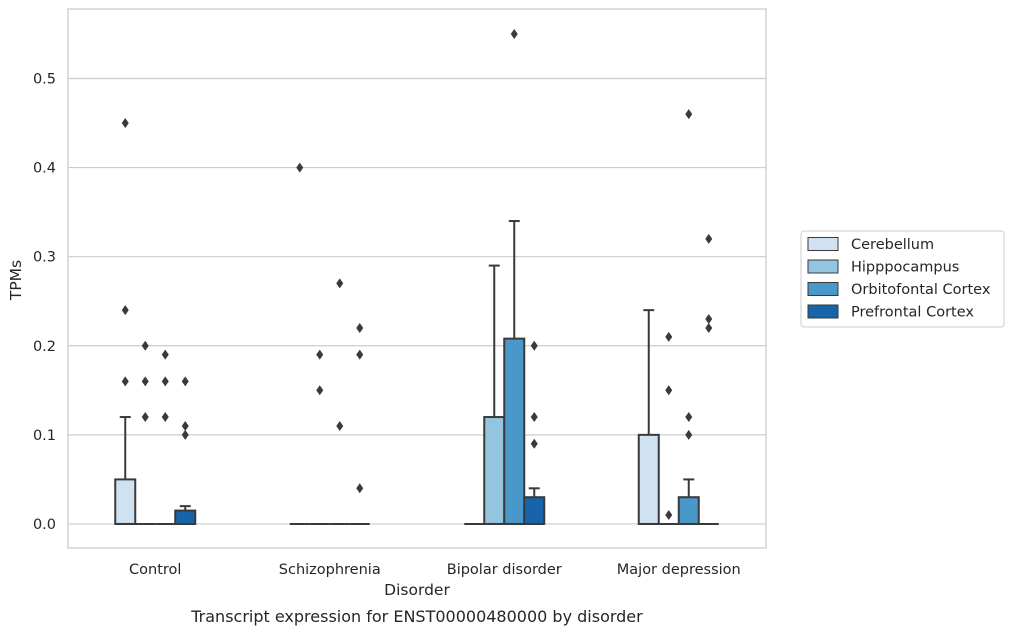 Image resolution: width=1014 pixels, height=634 pixels. Describe the element at coordinates (44, 258) in the screenshot. I see `y-tick-label: 0.3` at that location.